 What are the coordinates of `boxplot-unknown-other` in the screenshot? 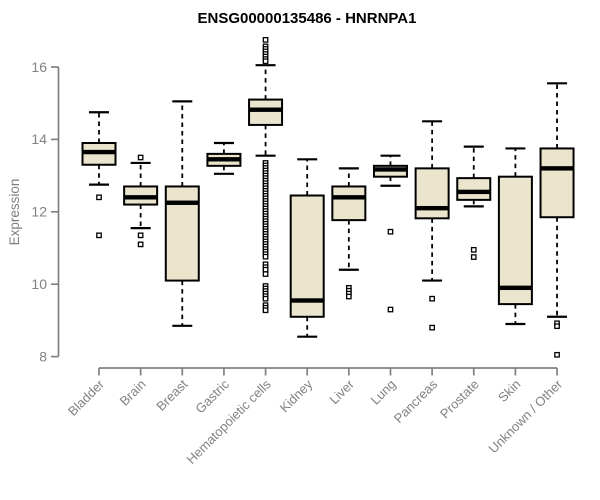 It's located at (557, 220).